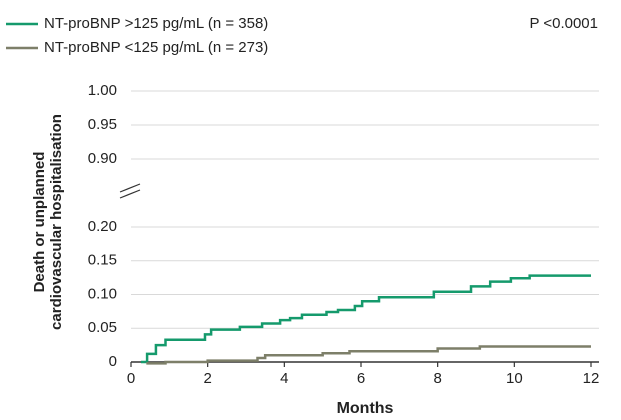 This screenshot has width=621, height=420. What do you see at coordinates (102, 226) in the screenshot?
I see `y-tick-label: 0.20` at bounding box center [102, 226].